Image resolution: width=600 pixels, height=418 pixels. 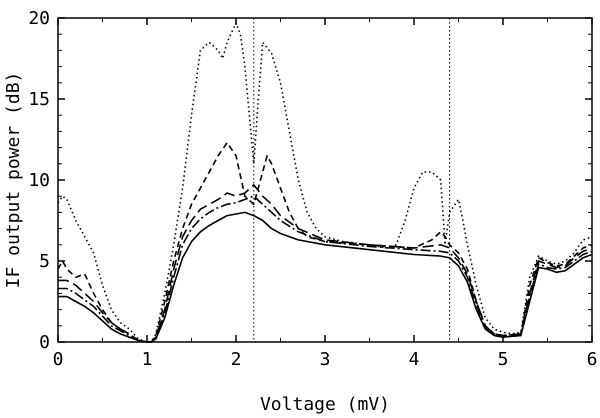 What do you see at coordinates (592, 359) in the screenshot?
I see `x-tick-label: 6` at bounding box center [592, 359].